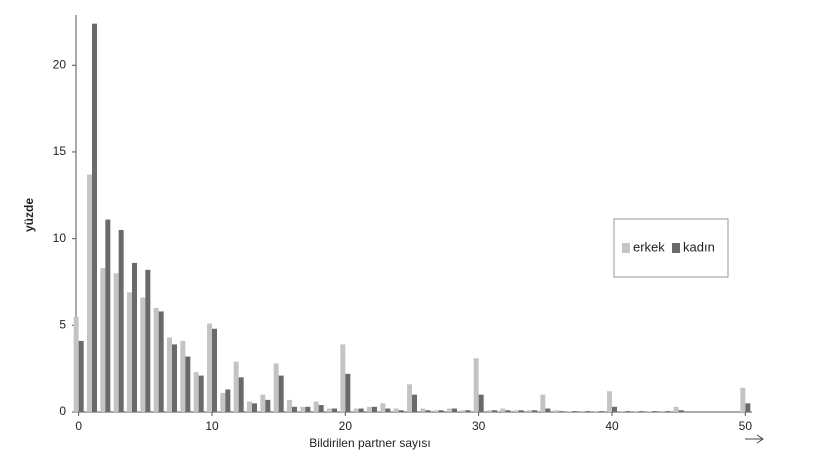  What do you see at coordinates (62, 411) in the screenshot?
I see `y-tick-label: 0` at bounding box center [62, 411].